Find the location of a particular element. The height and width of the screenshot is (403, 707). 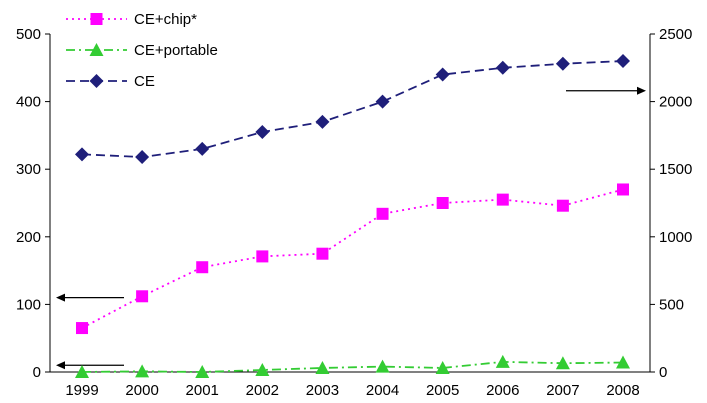

right-tick-label: 0 is located at coordinates (663, 372).